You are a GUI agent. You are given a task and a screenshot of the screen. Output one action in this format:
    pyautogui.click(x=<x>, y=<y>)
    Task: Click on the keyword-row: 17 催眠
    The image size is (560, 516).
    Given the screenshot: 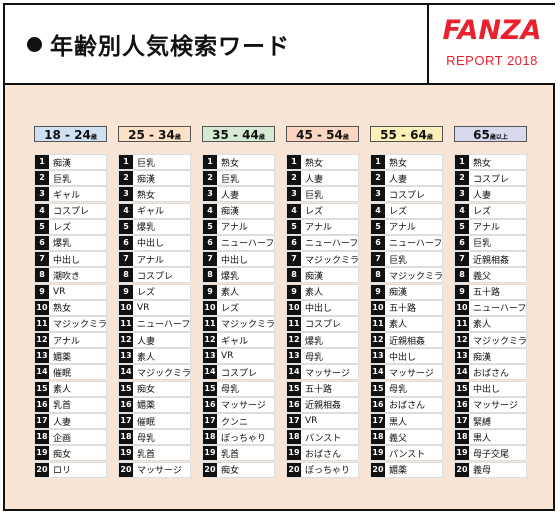 What is the action you would take?
    pyautogui.click(x=154, y=421)
    